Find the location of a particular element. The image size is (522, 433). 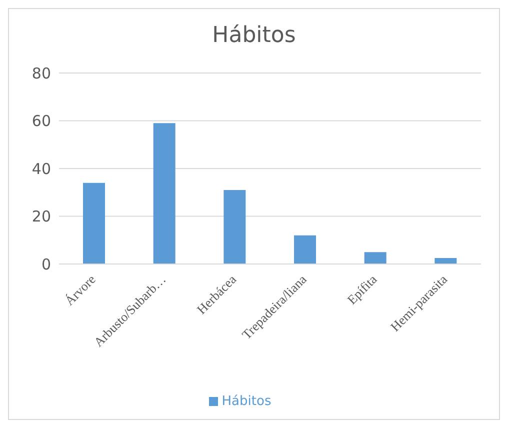

y-tick-label: 60 is located at coordinates (41, 121).